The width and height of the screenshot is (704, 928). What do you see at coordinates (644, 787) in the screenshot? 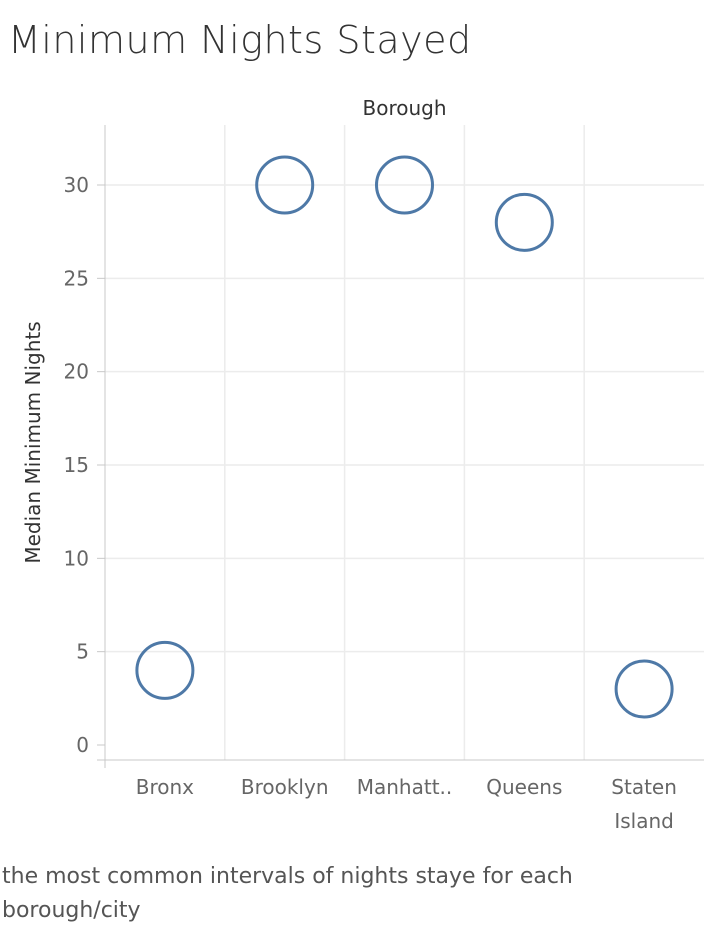
I see `x-category-label: Staten` at bounding box center [644, 787].